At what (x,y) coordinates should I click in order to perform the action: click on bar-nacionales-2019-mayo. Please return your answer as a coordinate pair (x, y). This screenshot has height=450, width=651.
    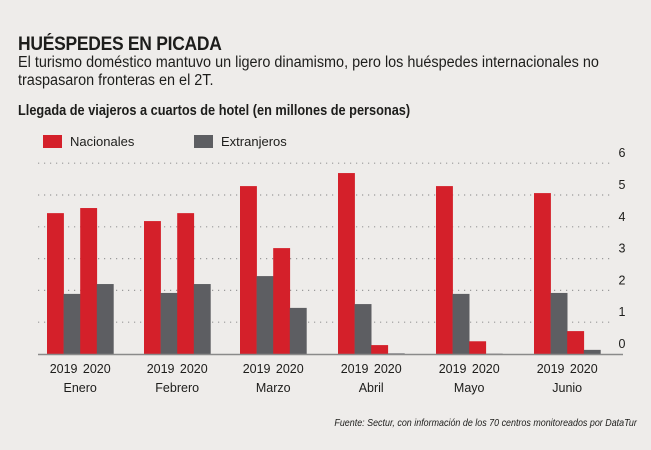
    Looking at the image, I should click on (444, 270).